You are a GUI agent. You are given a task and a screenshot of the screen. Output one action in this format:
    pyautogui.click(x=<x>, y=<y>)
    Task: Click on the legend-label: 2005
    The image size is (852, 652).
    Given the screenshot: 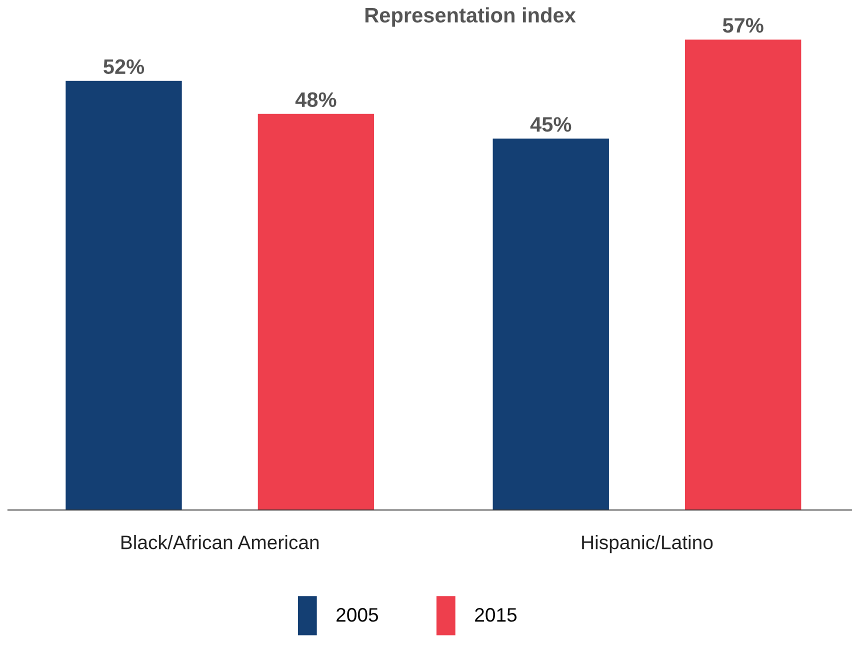 What is the action you would take?
    pyautogui.click(x=357, y=615)
    